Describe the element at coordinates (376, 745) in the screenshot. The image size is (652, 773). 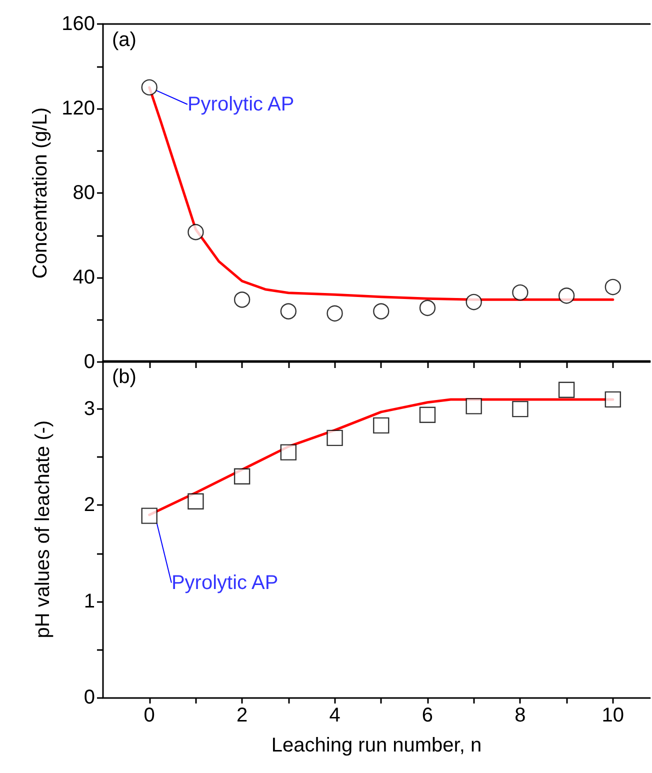
I see `x-axis-title: Leaching run number, n` at that location.